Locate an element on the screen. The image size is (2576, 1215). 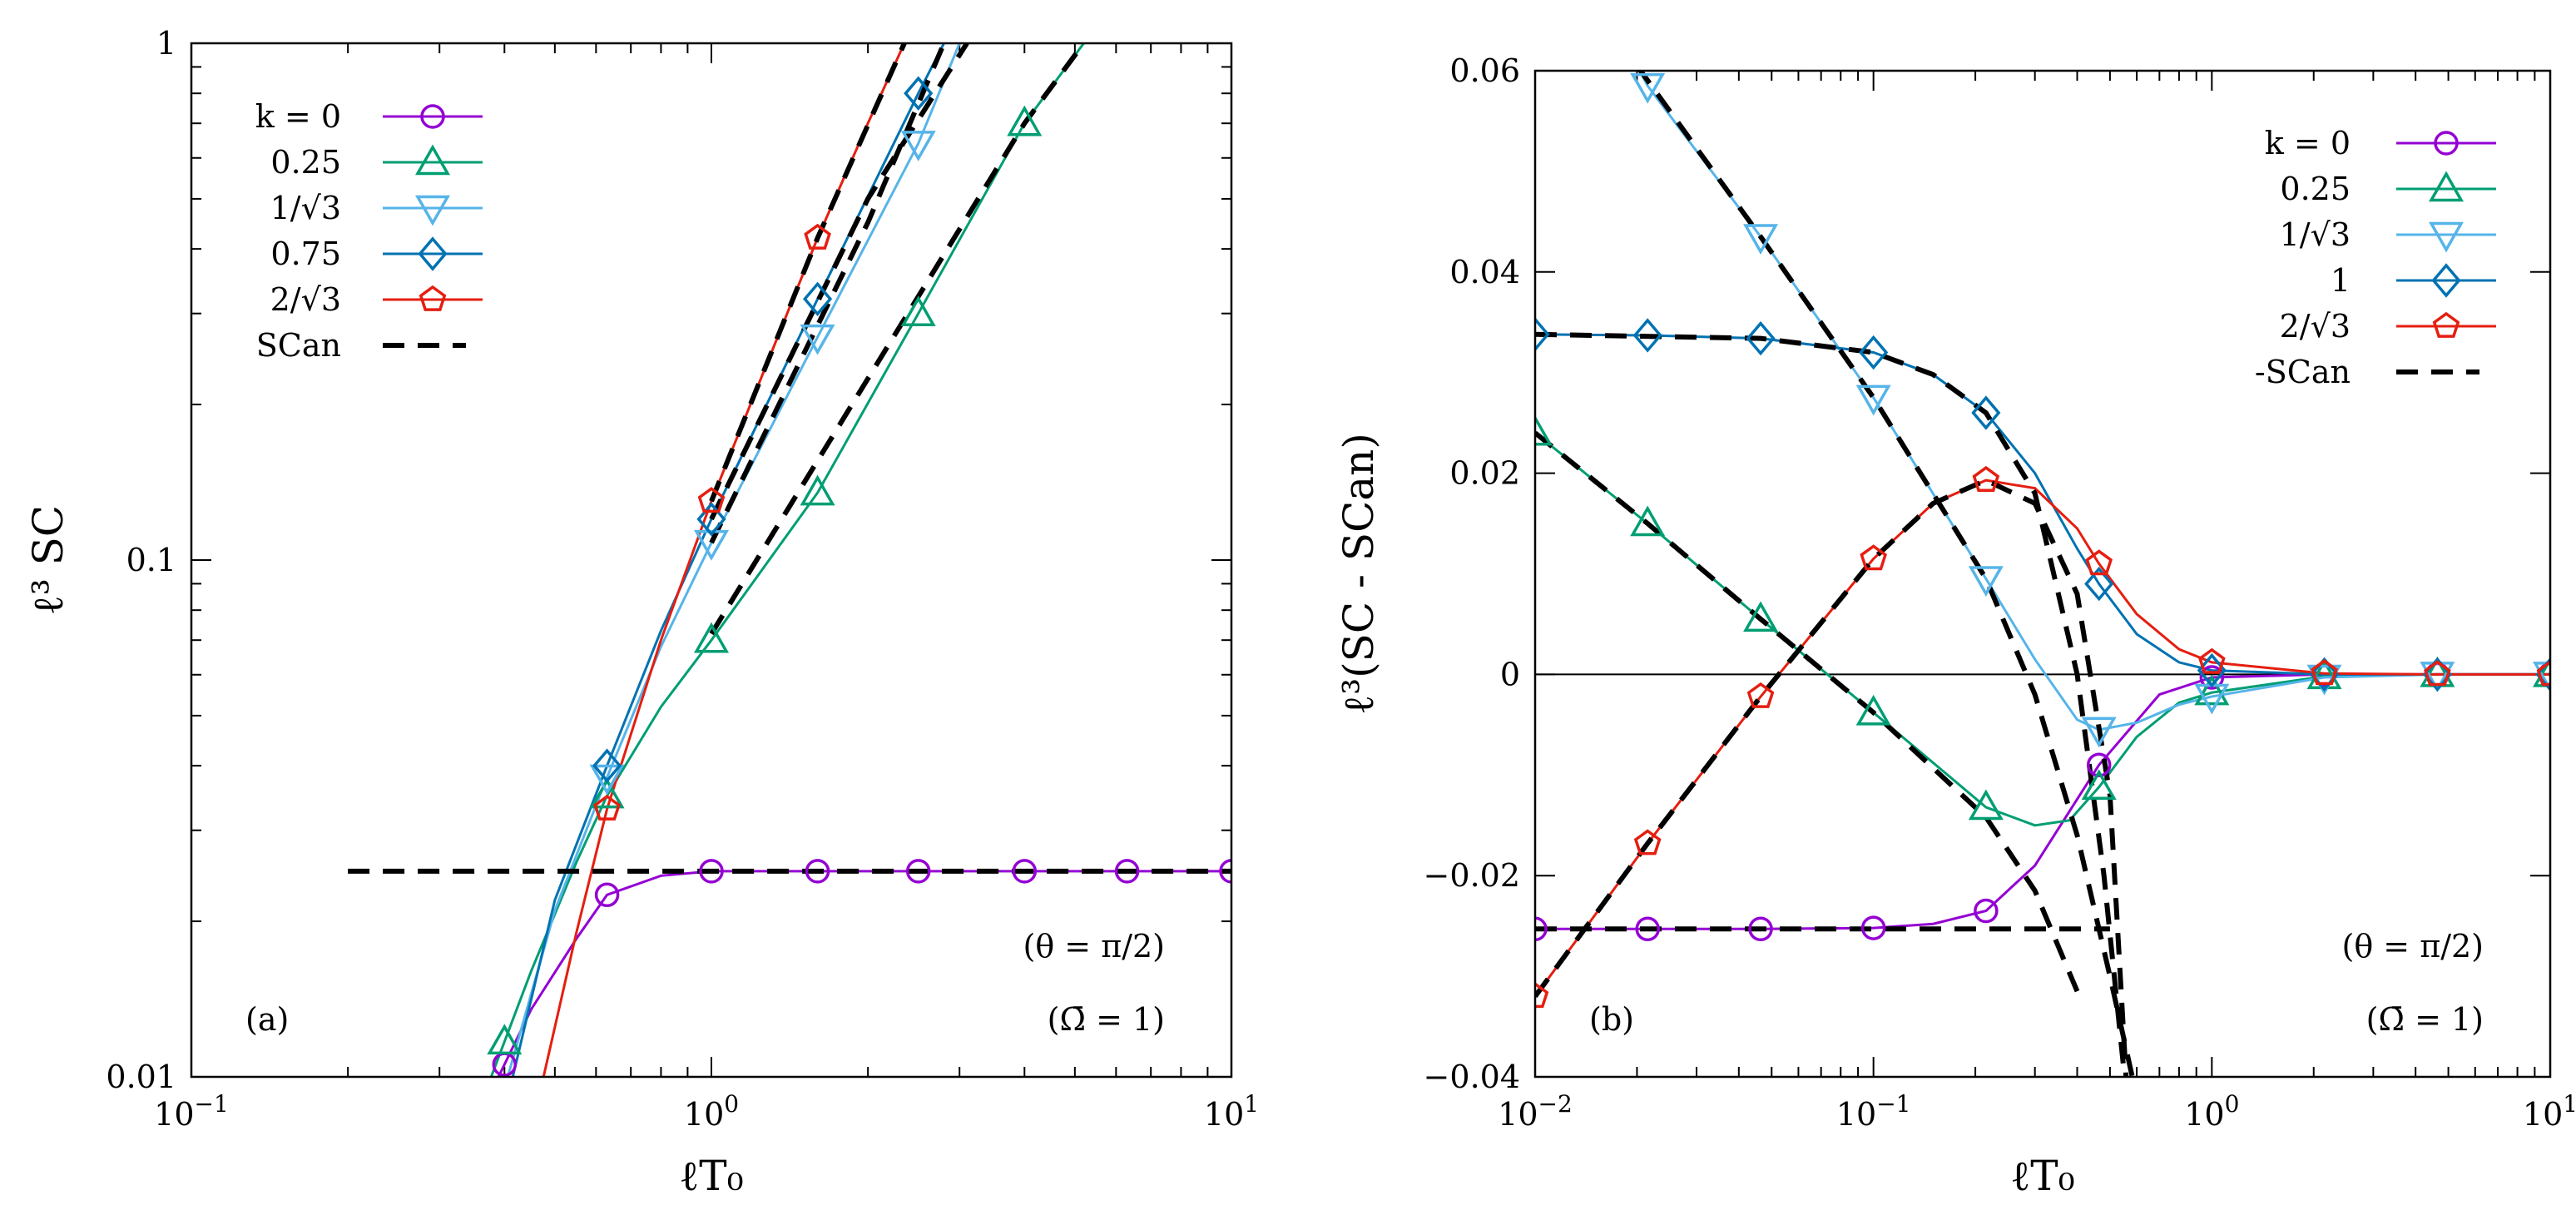
y-tick-label: 0.04 is located at coordinates (1485, 272).